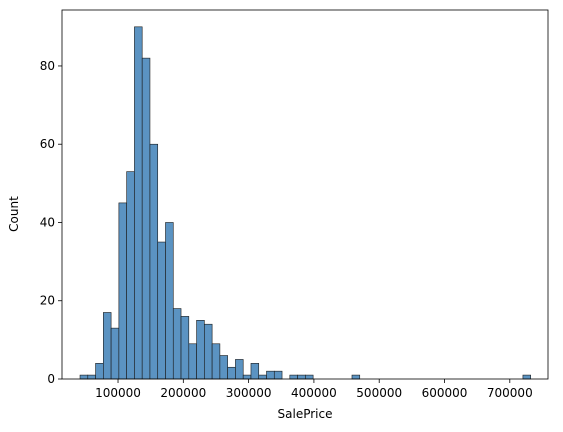 This screenshot has width=563, height=432. I want to click on x-tick-label: 100000, so click(118, 393).